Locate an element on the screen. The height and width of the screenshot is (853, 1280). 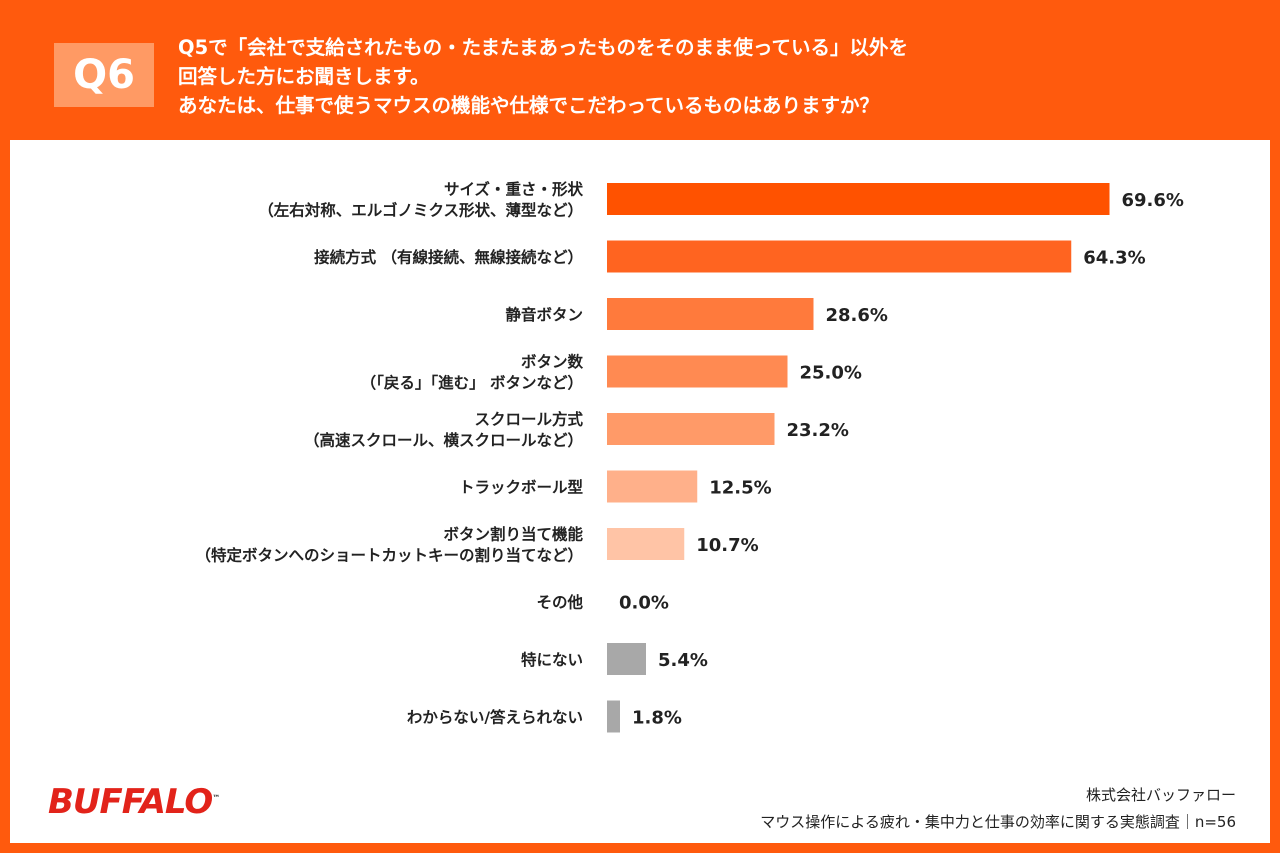
category-label: 特にない is located at coordinates (552, 659).